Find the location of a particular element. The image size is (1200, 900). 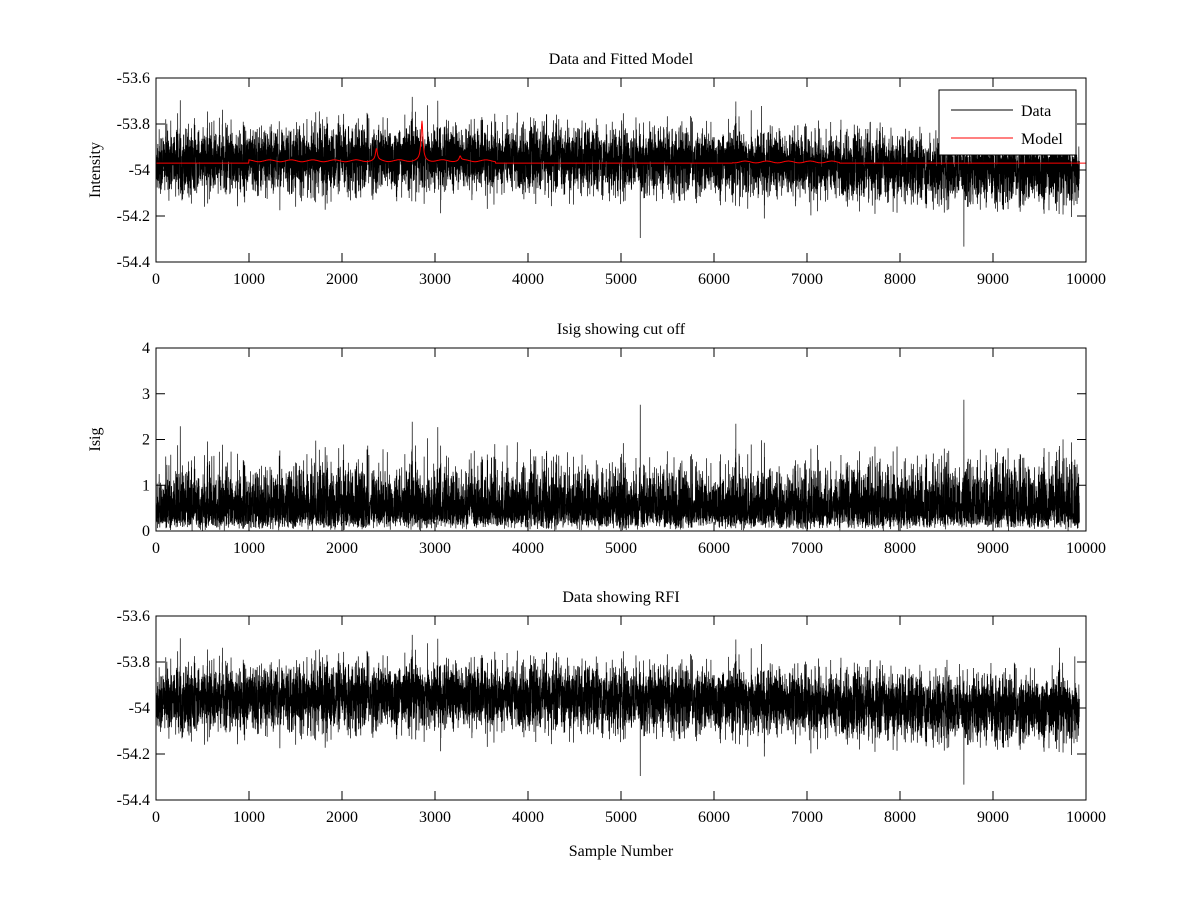

legend: Data Model is located at coordinates (1007, 122).